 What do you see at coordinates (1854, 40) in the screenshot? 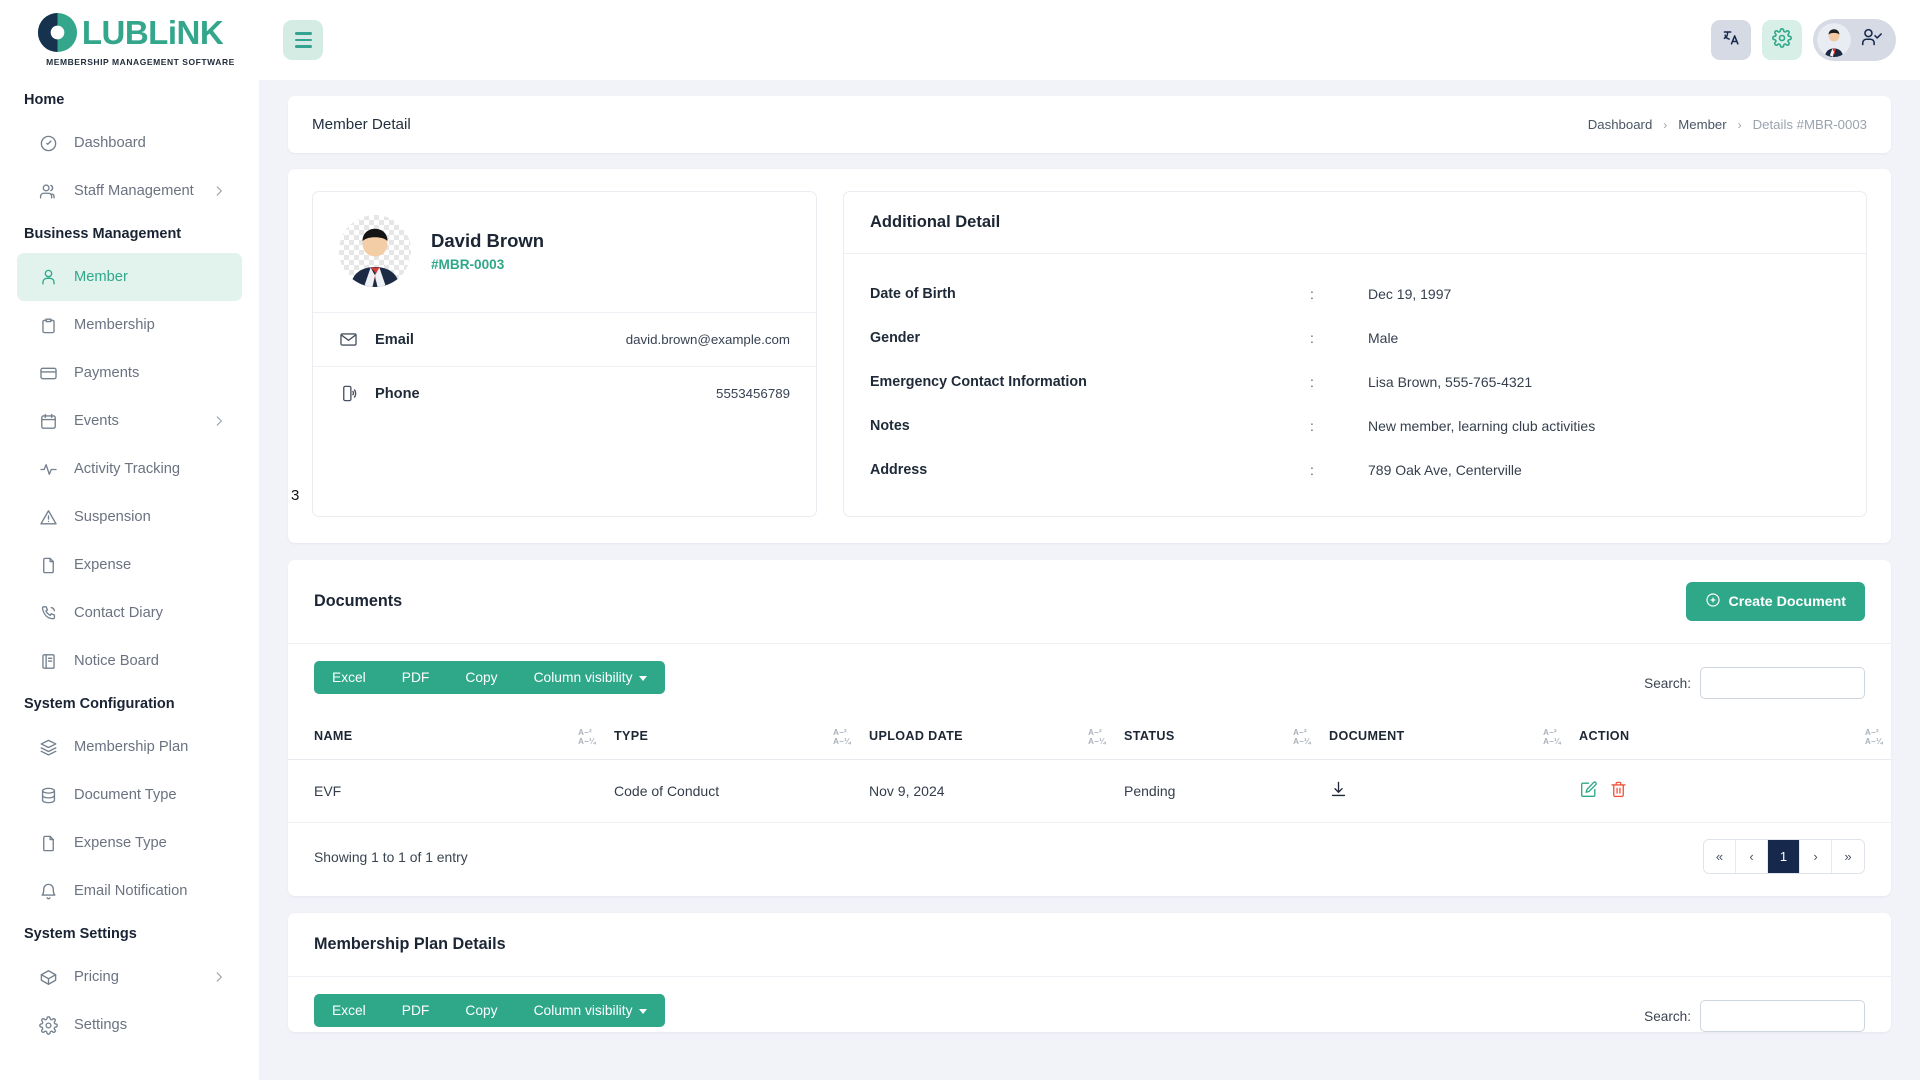
I see `user-menu` at bounding box center [1854, 40].